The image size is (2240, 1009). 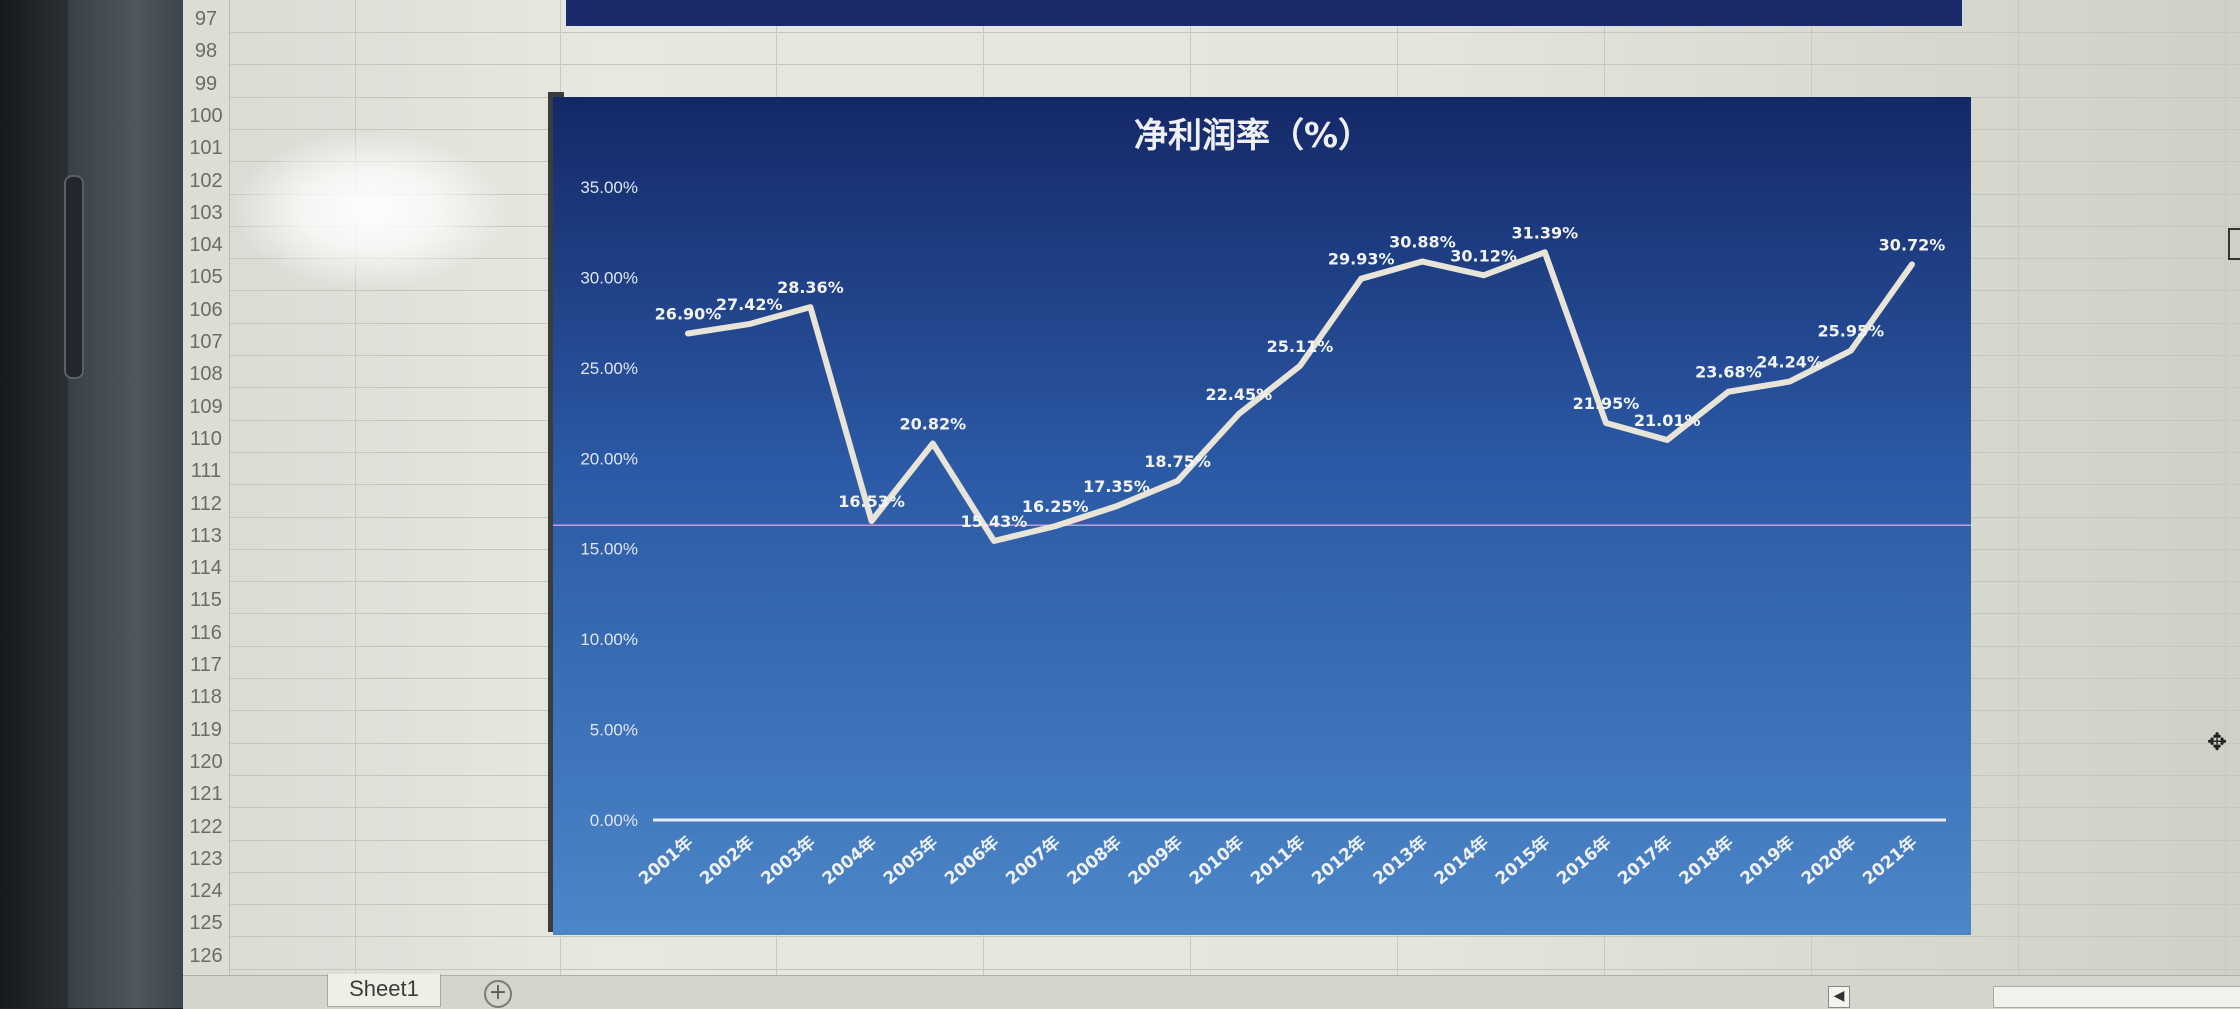 What do you see at coordinates (206, 697) in the screenshot?
I see `row-number: 118` at bounding box center [206, 697].